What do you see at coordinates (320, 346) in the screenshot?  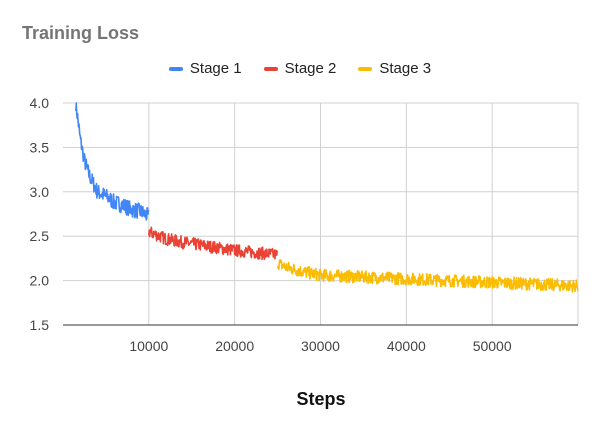 I see `x-tick-label: 30000` at bounding box center [320, 346].